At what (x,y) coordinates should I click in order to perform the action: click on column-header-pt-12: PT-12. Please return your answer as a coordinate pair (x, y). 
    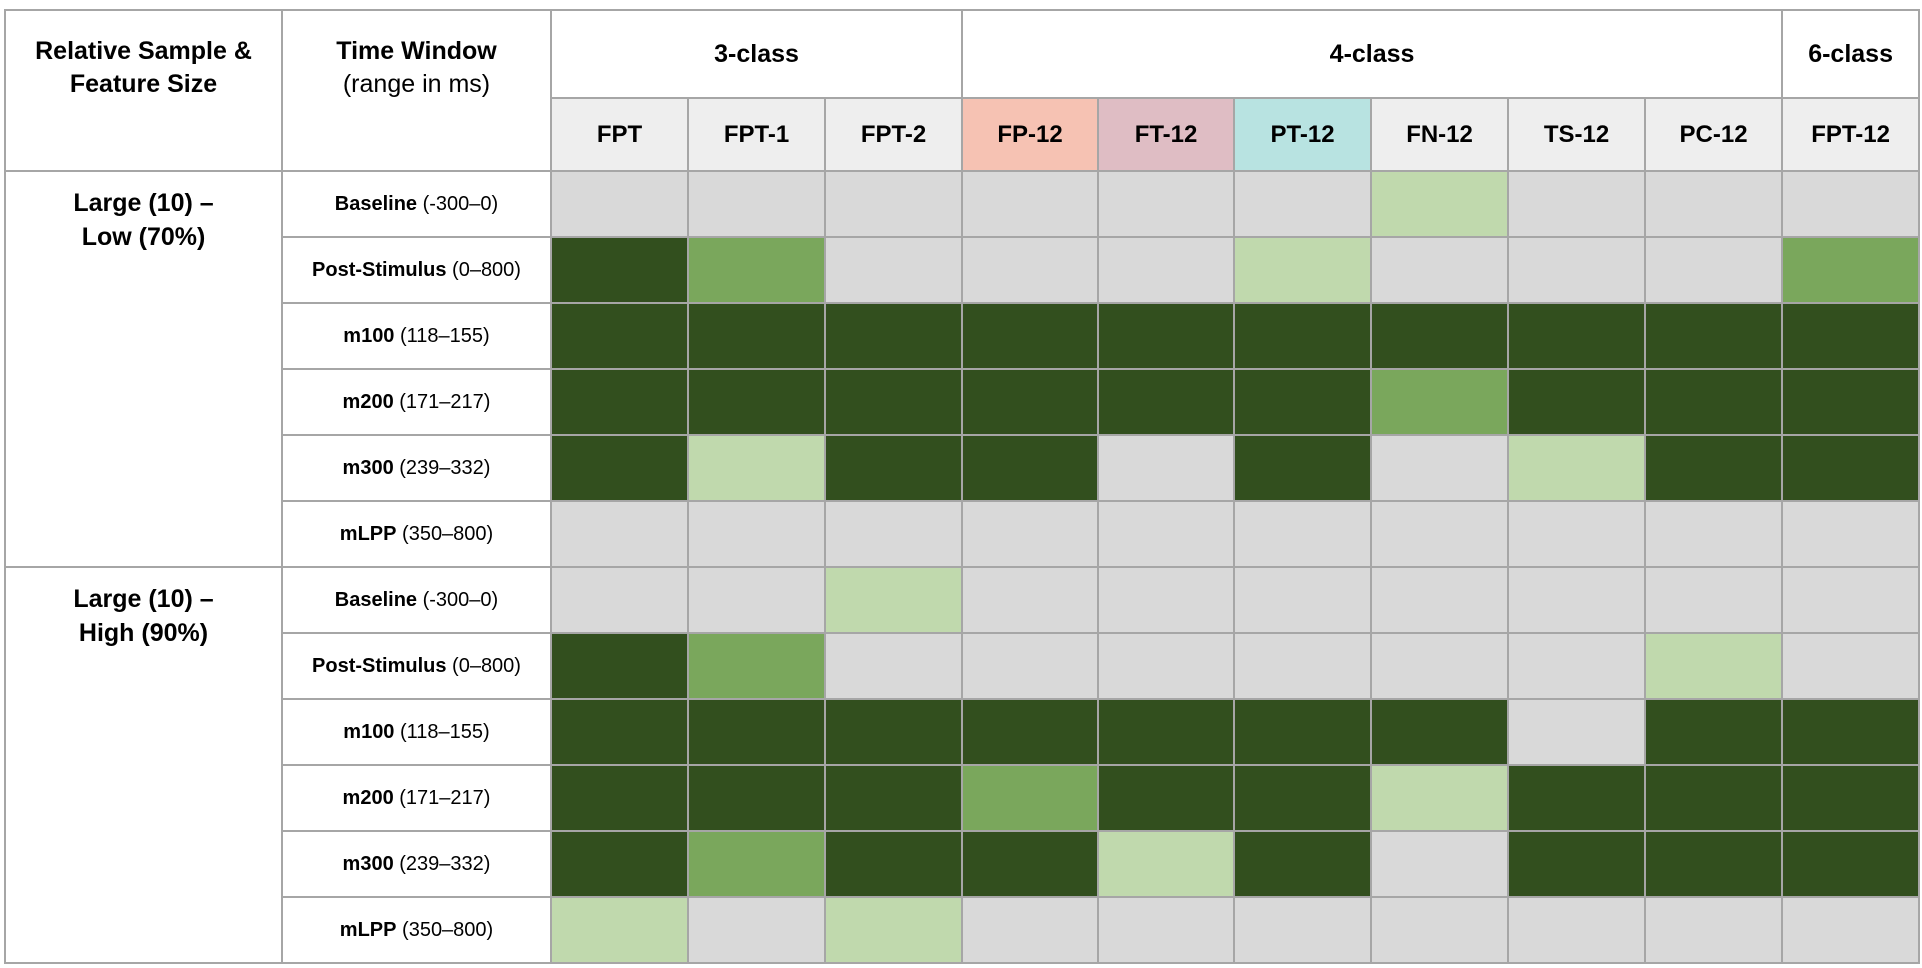
    Looking at the image, I should click on (1303, 134).